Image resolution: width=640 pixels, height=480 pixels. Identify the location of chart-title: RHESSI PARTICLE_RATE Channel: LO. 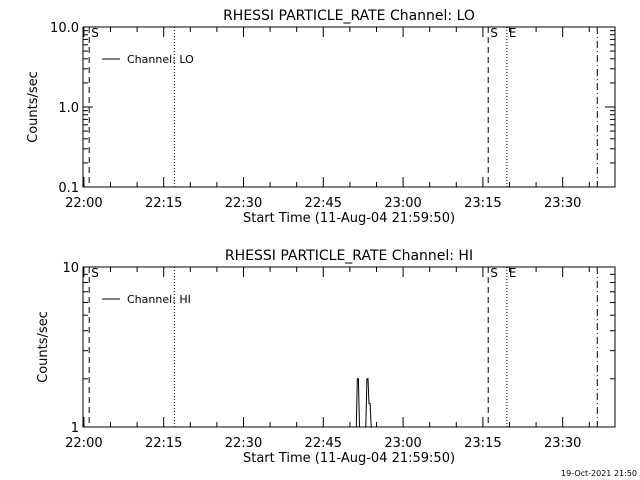
(349, 16).